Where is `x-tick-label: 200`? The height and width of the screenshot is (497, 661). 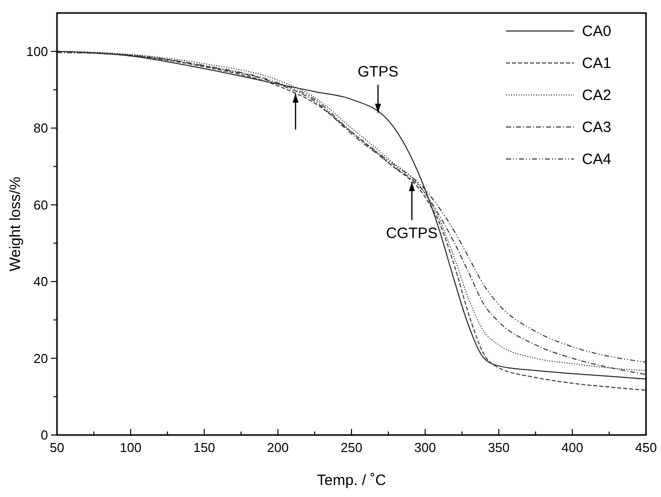
x-tick-label: 200 is located at coordinates (278, 447).